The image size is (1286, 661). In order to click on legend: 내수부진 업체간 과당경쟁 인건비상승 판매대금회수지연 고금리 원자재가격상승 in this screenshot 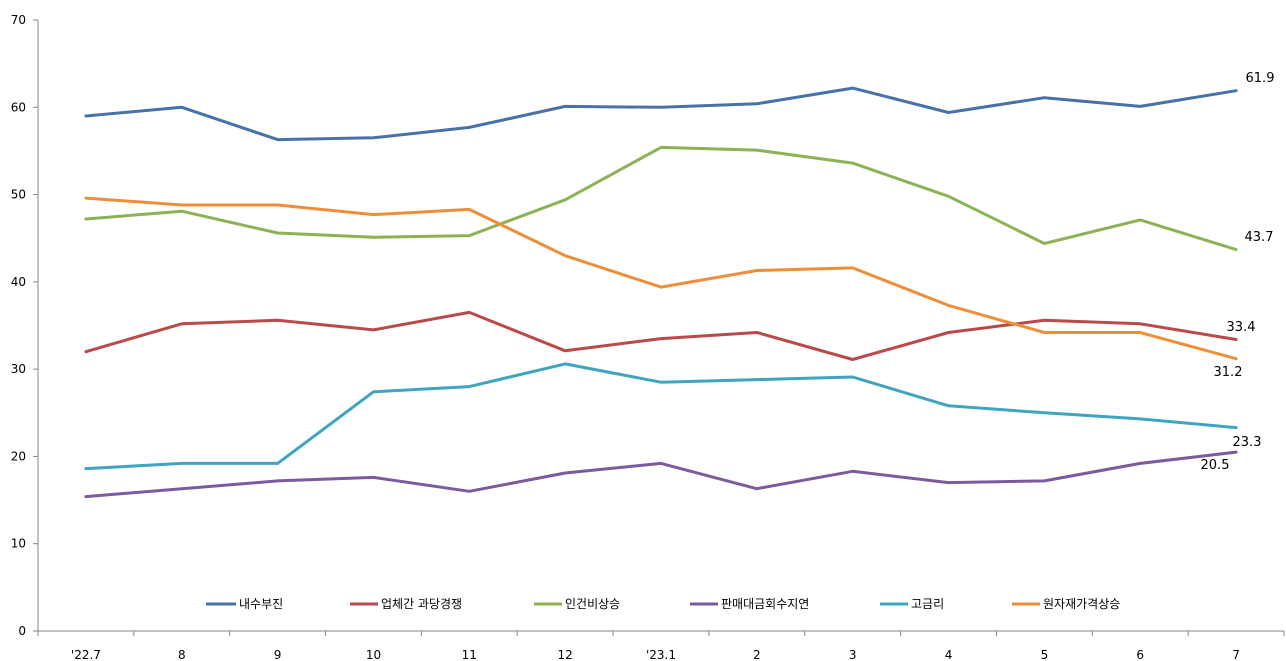, I will do `click(663, 604)`.